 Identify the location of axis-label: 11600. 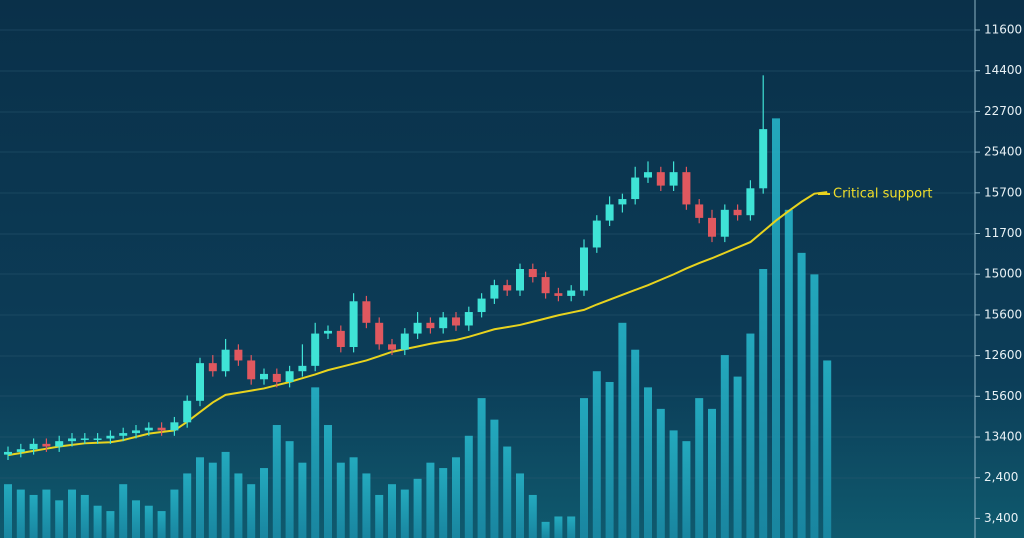
(1003, 30).